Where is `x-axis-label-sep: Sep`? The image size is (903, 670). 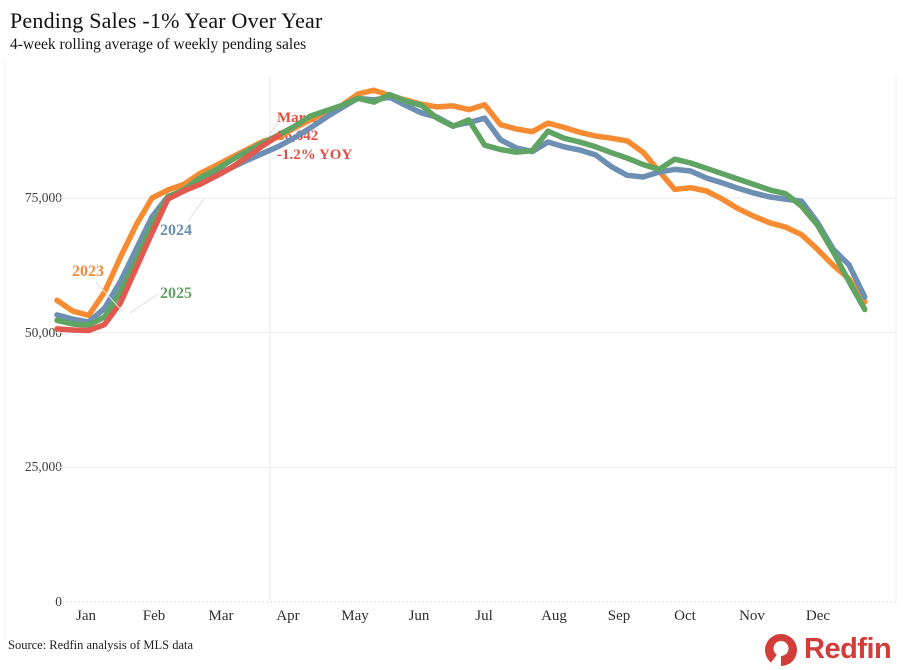 x-axis-label-sep: Sep is located at coordinates (619, 616).